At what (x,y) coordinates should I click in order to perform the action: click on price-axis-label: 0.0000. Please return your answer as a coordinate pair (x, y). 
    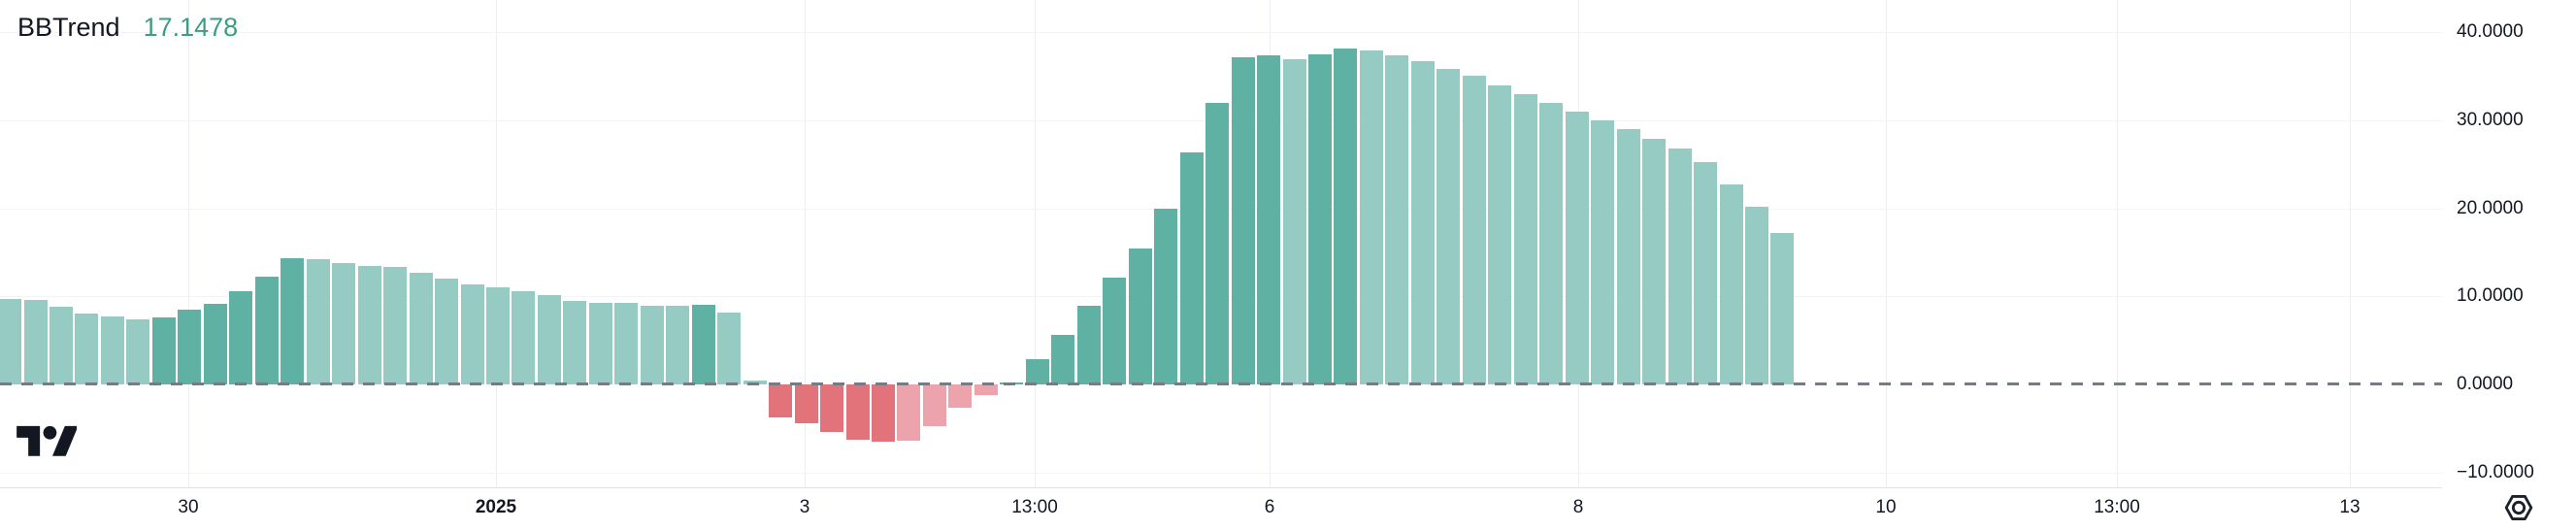
    Looking at the image, I should click on (2485, 384).